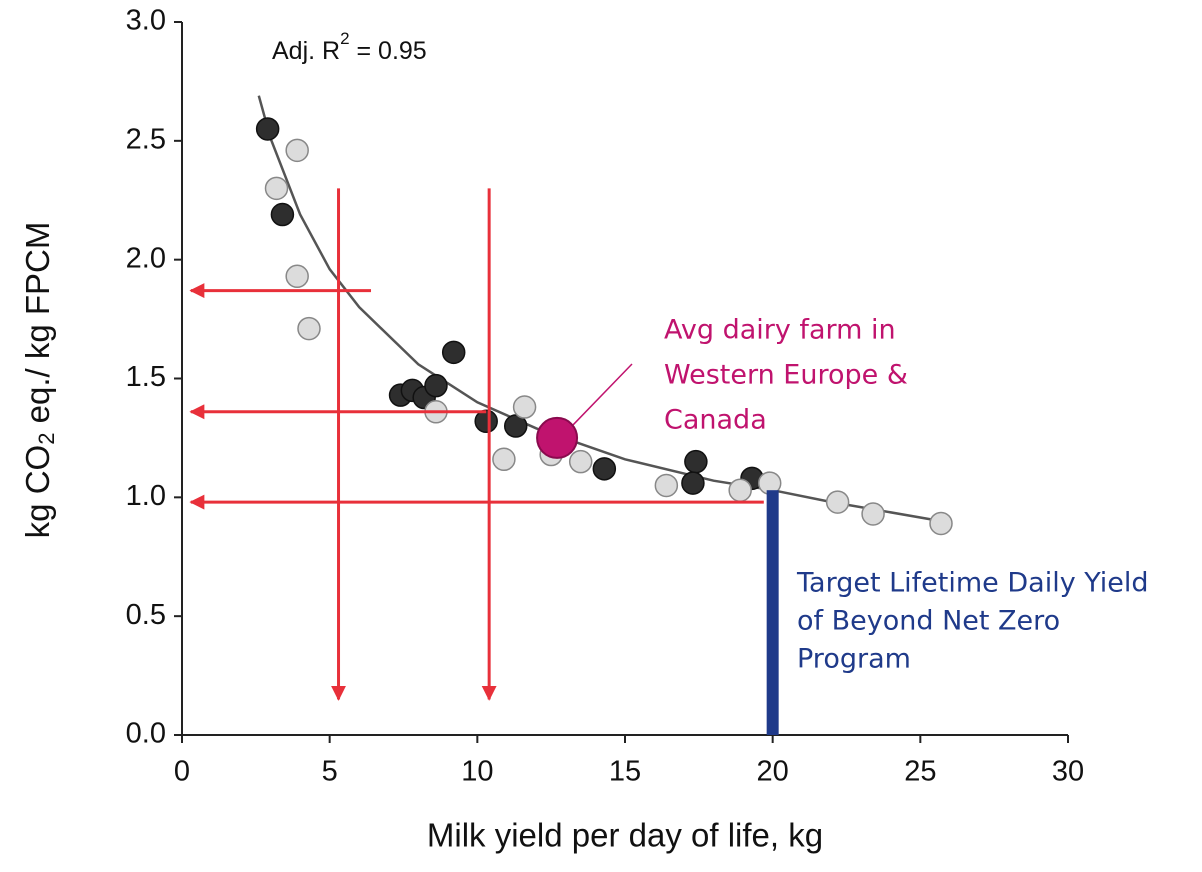 The width and height of the screenshot is (1202, 872). What do you see at coordinates (344, 38) in the screenshot?
I see `r2-sup: 2` at bounding box center [344, 38].